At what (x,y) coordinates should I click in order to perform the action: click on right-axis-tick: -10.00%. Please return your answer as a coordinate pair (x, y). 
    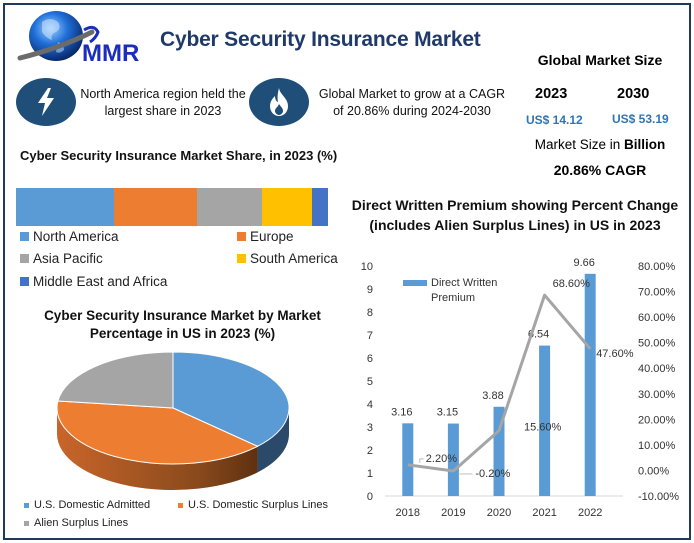
    Looking at the image, I should click on (658, 497).